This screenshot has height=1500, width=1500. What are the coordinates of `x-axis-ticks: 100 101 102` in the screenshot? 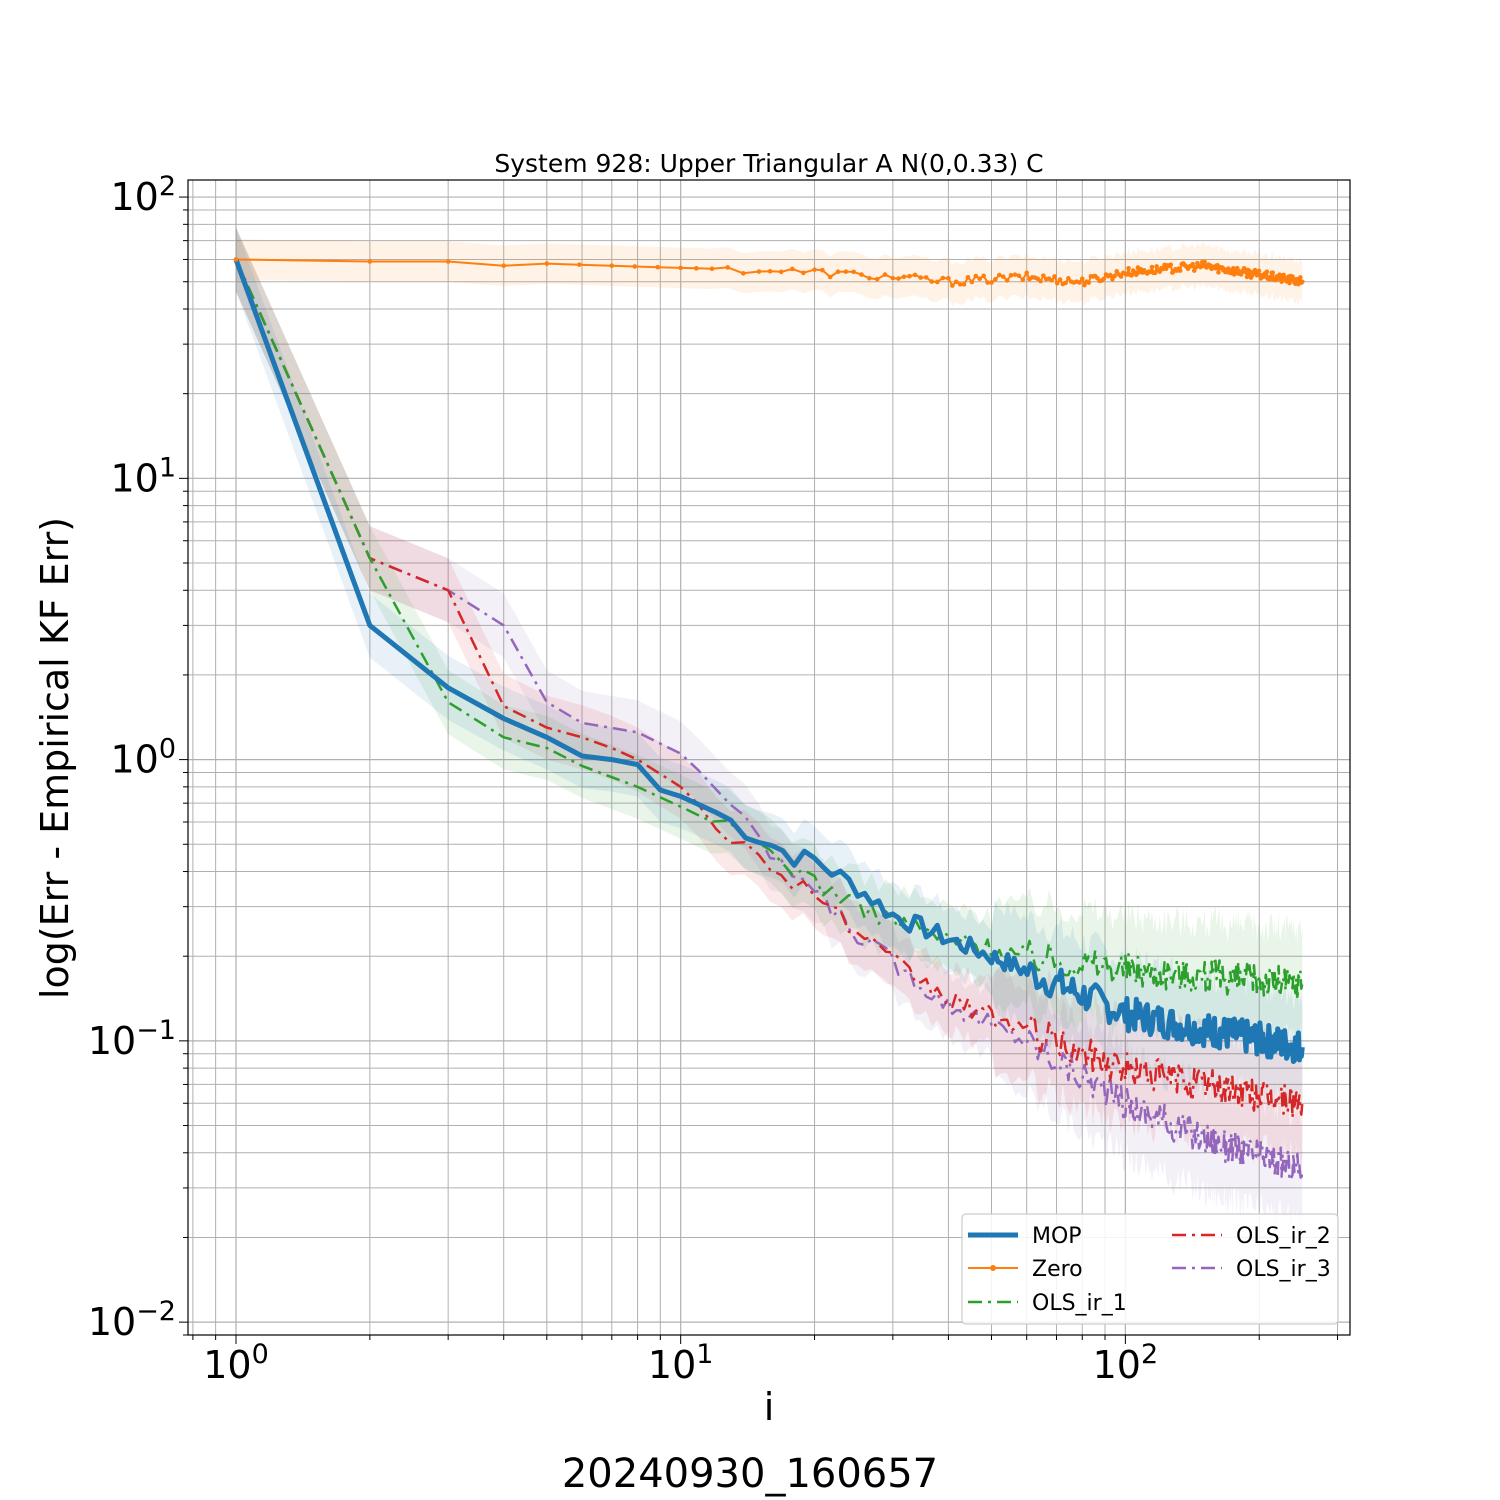 It's located at (765, 1361).